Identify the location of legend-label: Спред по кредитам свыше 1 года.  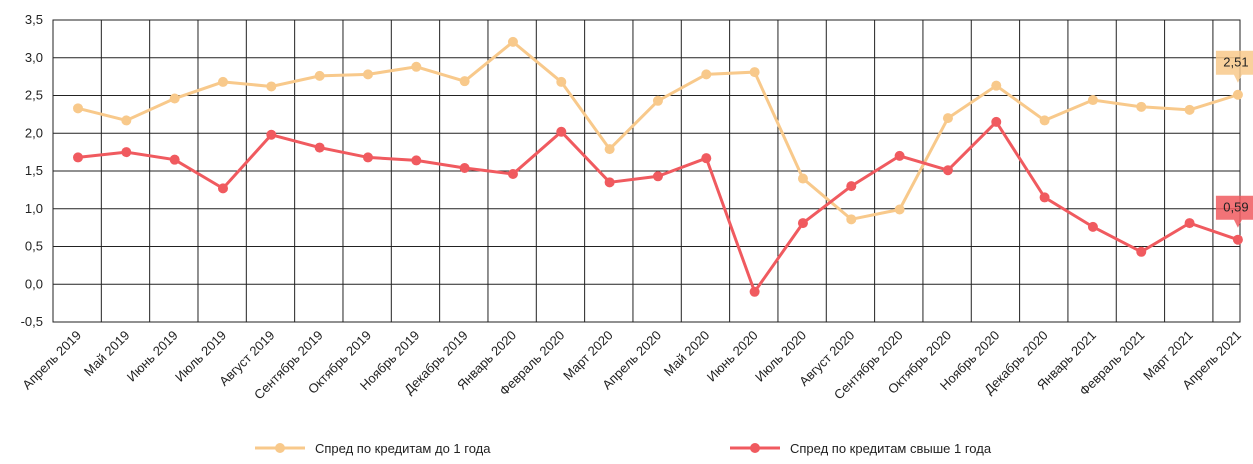
(891, 448).